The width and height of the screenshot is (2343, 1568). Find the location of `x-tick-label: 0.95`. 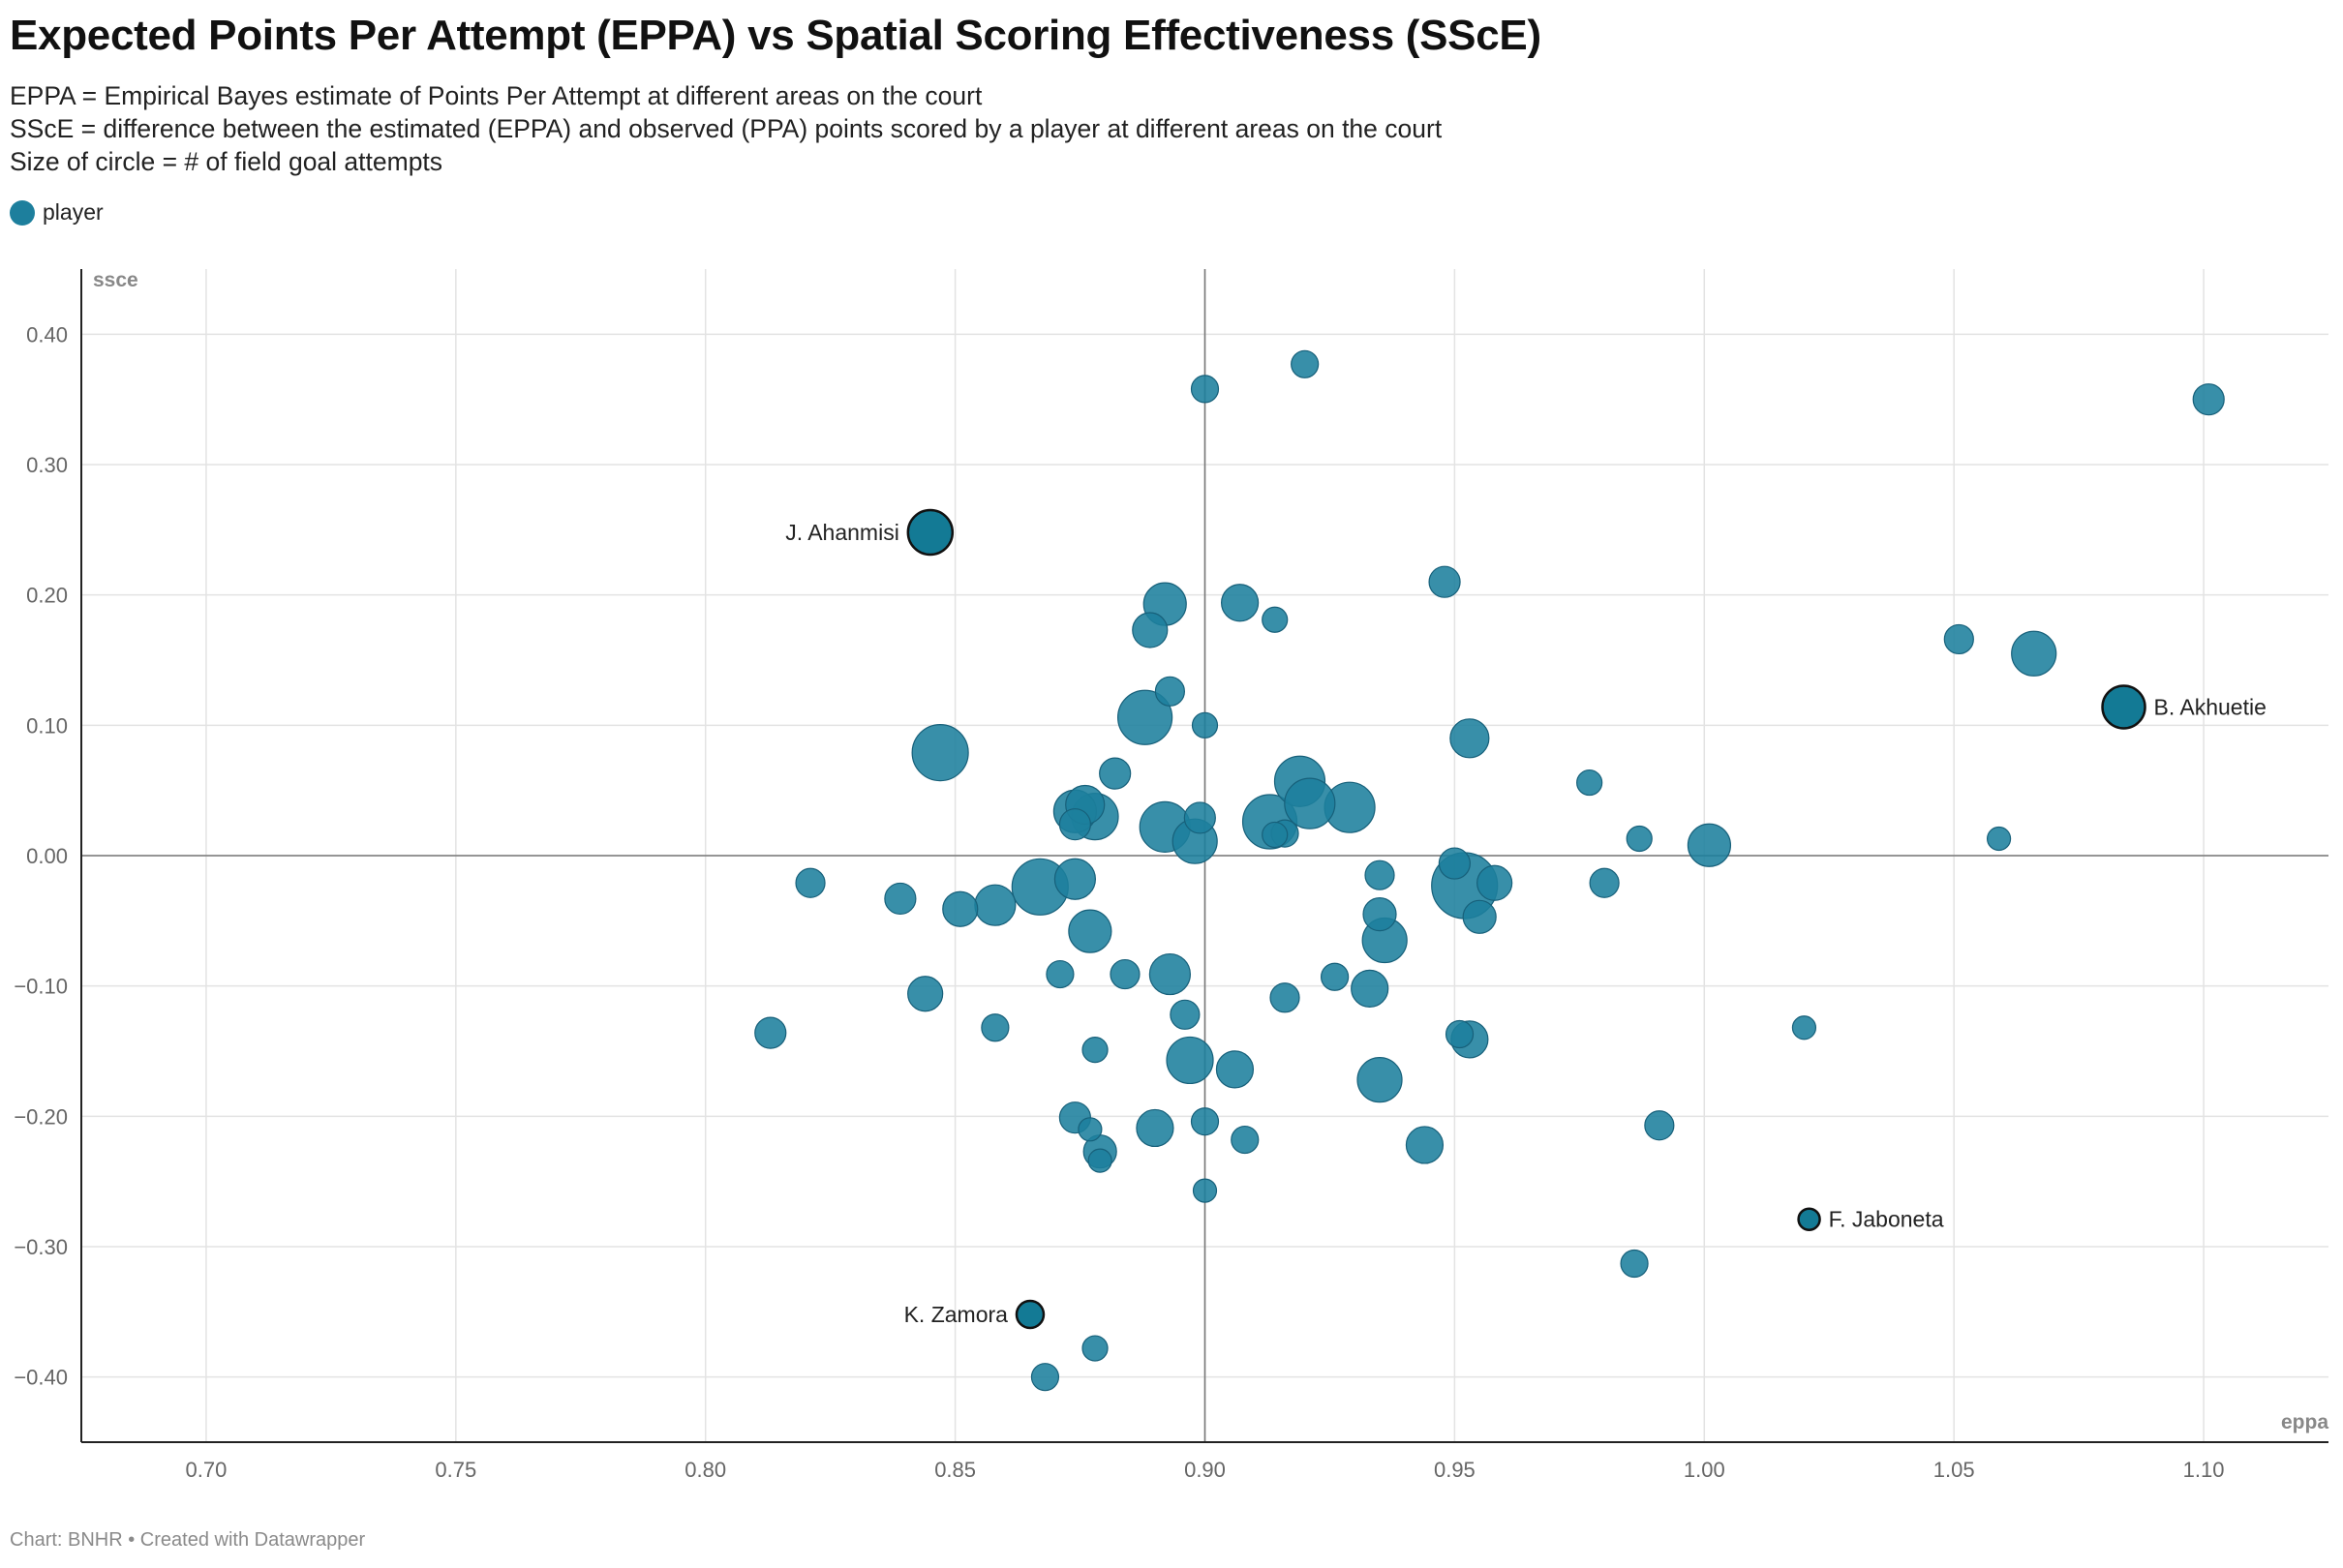

x-tick-label: 0.95 is located at coordinates (1455, 1470).